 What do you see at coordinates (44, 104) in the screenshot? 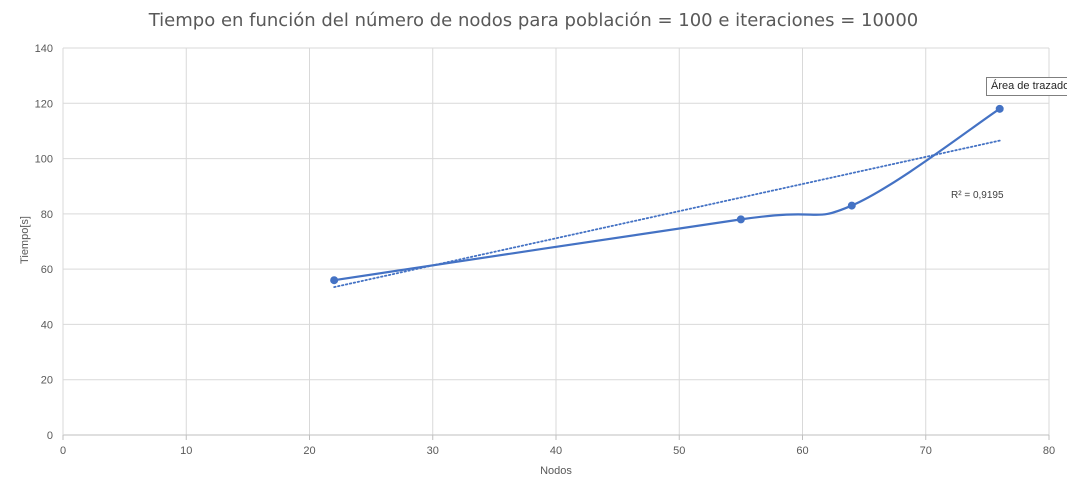
I see `y-tick-label: 120` at bounding box center [44, 104].